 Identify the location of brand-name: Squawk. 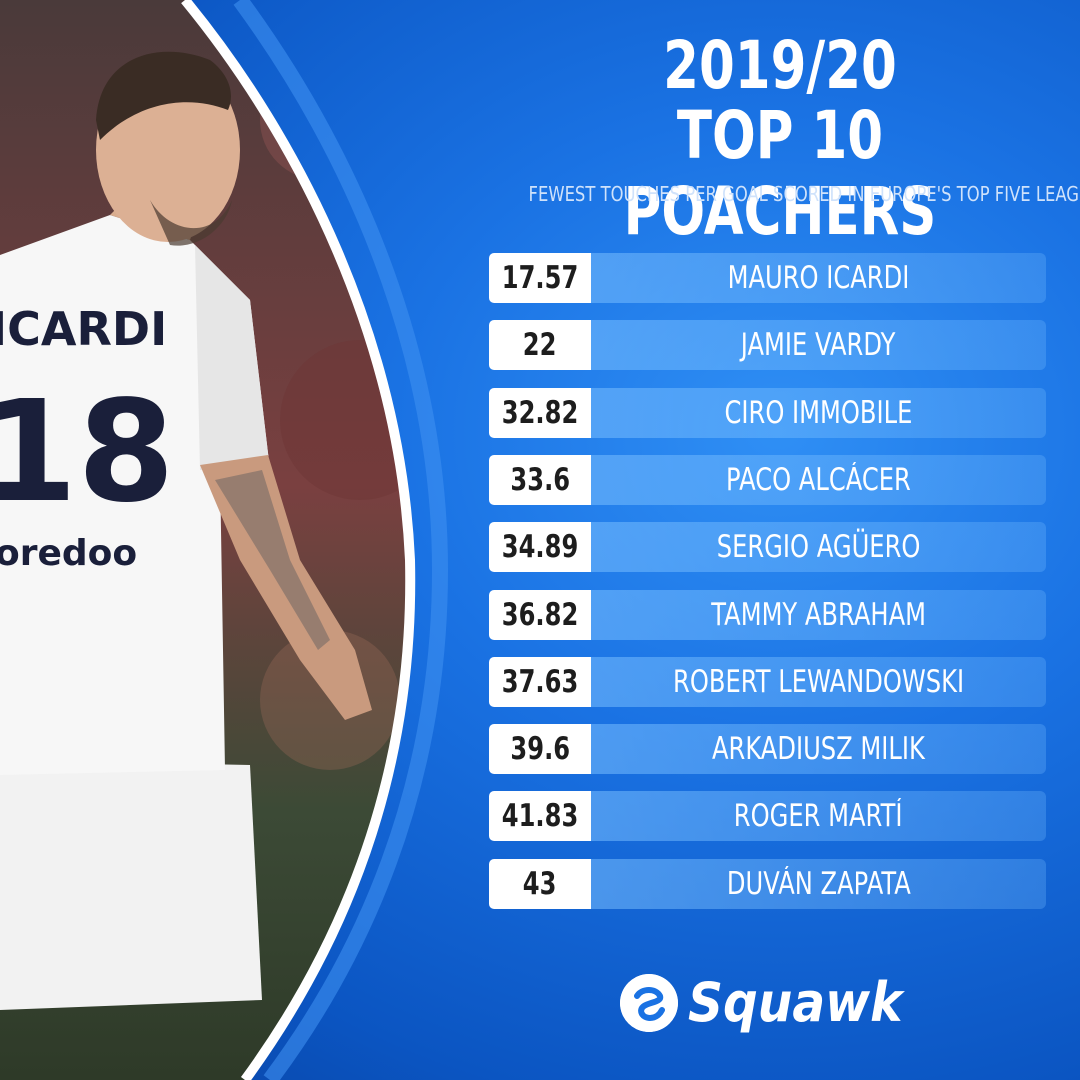
(795, 1002).